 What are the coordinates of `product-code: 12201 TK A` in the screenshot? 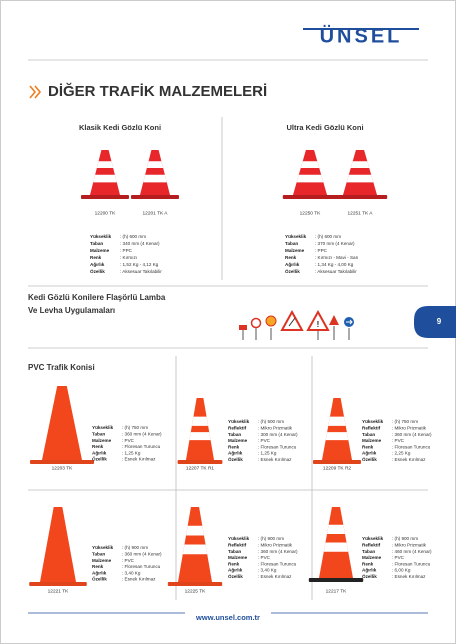 It's located at (156, 213).